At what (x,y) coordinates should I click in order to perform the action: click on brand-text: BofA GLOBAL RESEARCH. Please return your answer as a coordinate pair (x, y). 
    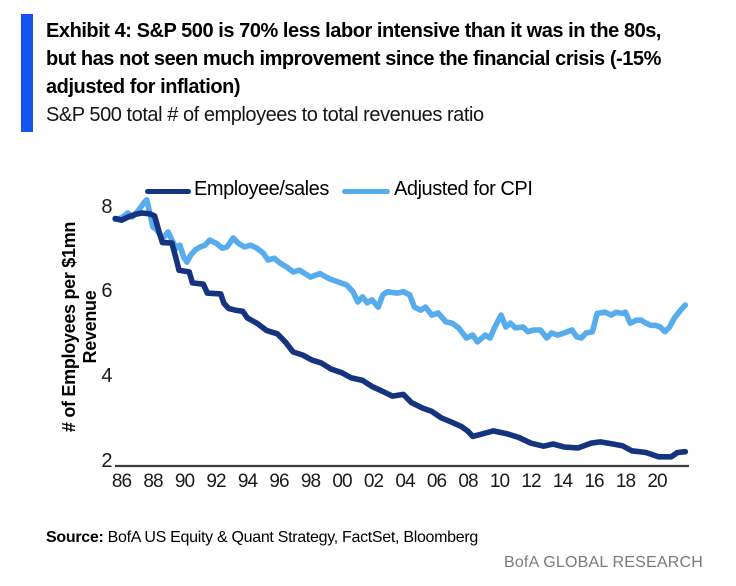
    Looking at the image, I should click on (603, 562).